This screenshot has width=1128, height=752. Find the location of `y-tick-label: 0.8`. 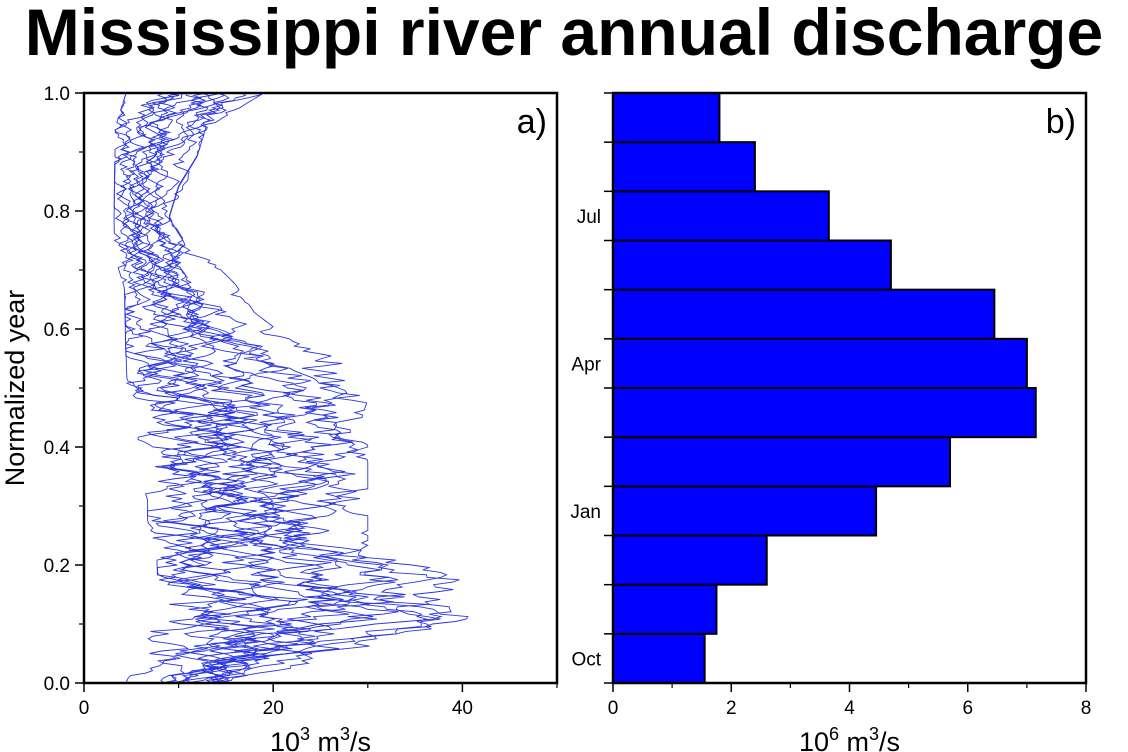

y-tick-label: 0.8 is located at coordinates (57, 212).